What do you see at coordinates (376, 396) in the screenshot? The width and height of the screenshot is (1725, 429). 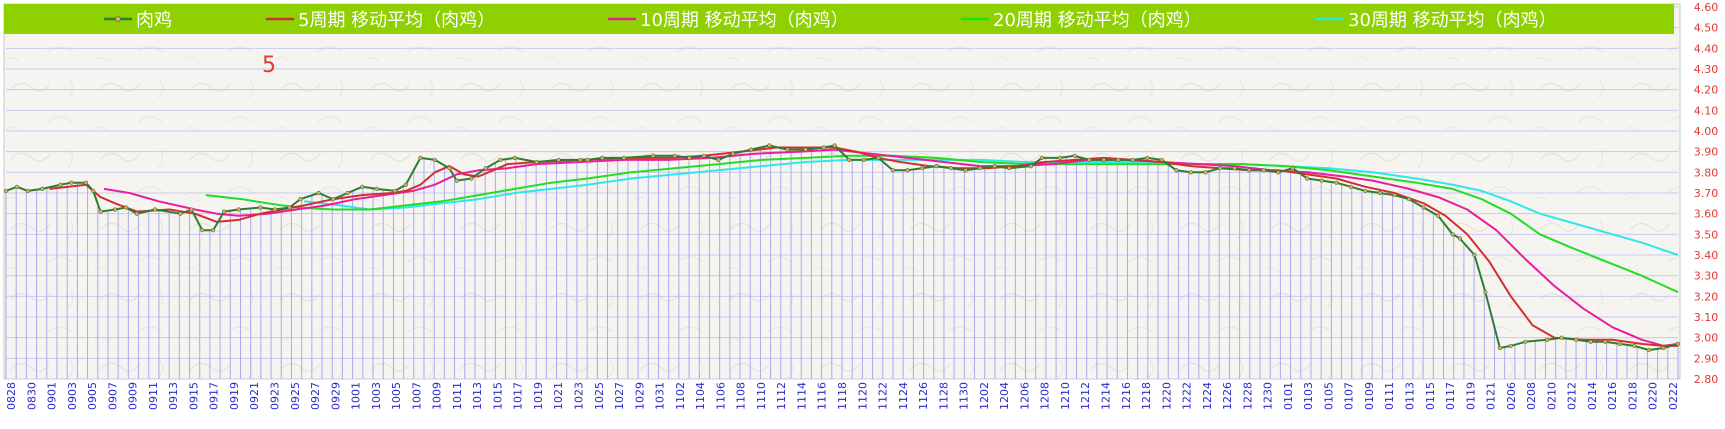 I see `x-tick-label: 1003` at bounding box center [376, 396].